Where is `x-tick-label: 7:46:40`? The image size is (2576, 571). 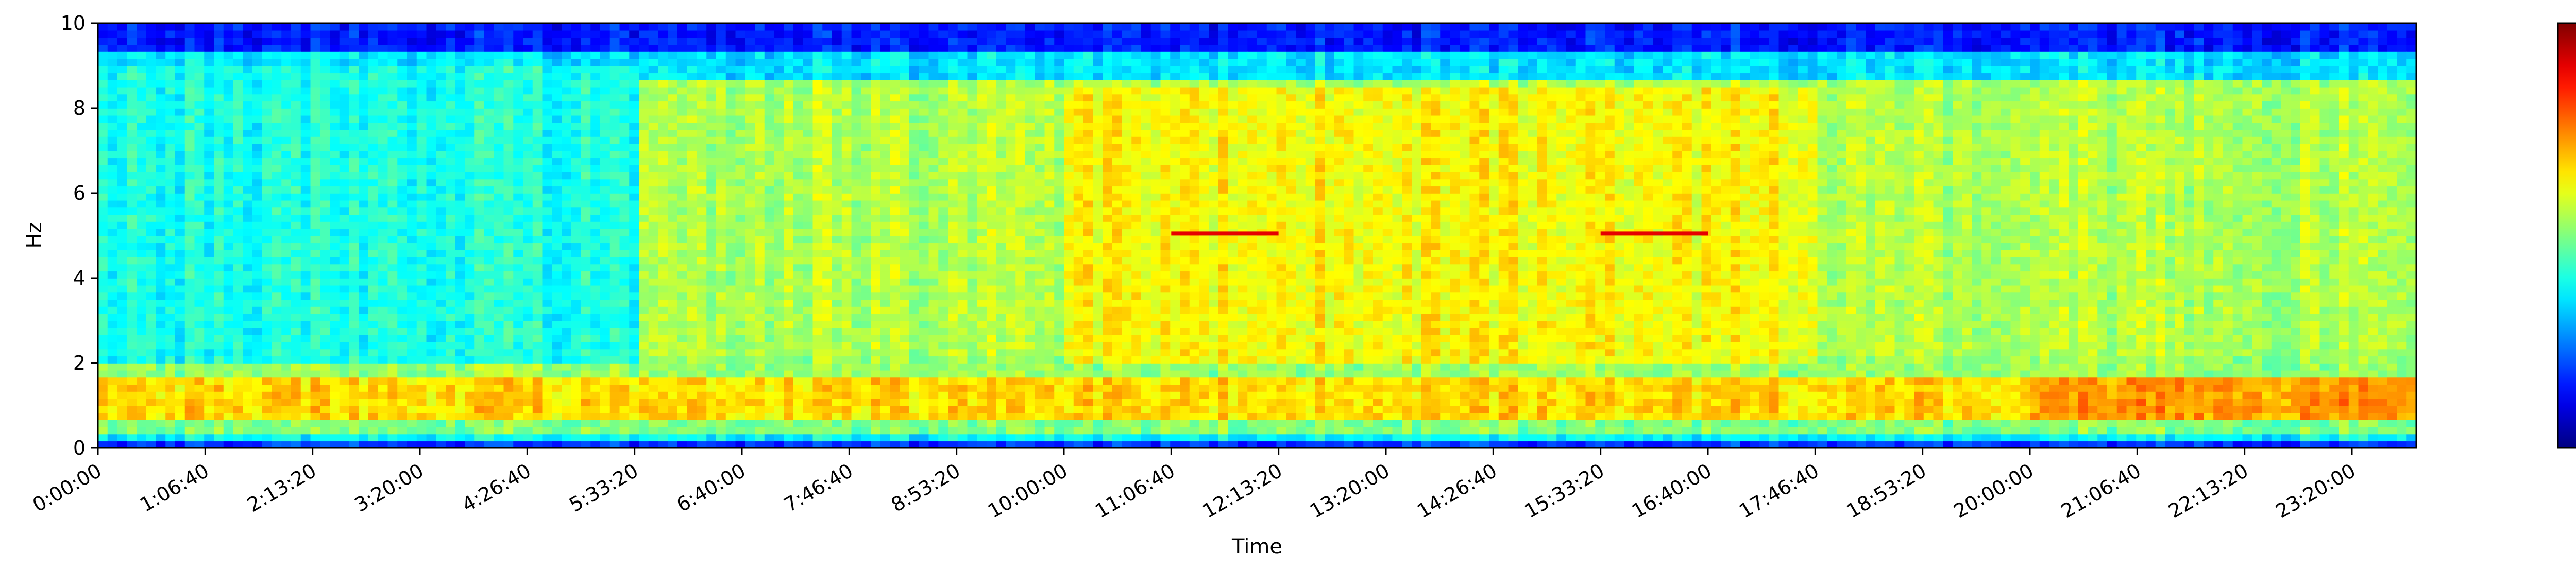 x-tick-label: 7:46:40 is located at coordinates (818, 488).